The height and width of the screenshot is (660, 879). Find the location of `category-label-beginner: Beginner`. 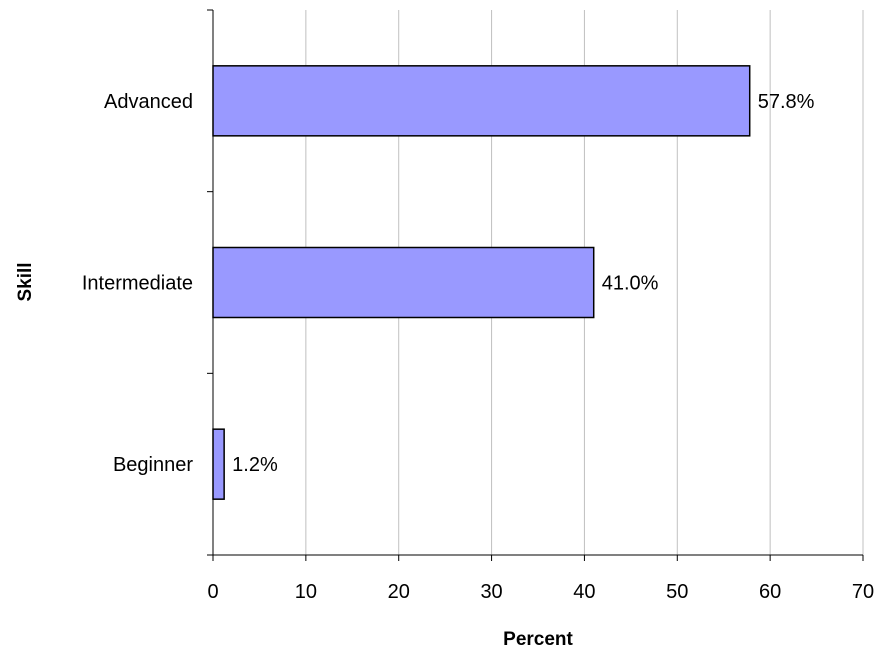

category-label-beginner: Beginner is located at coordinates (153, 465).